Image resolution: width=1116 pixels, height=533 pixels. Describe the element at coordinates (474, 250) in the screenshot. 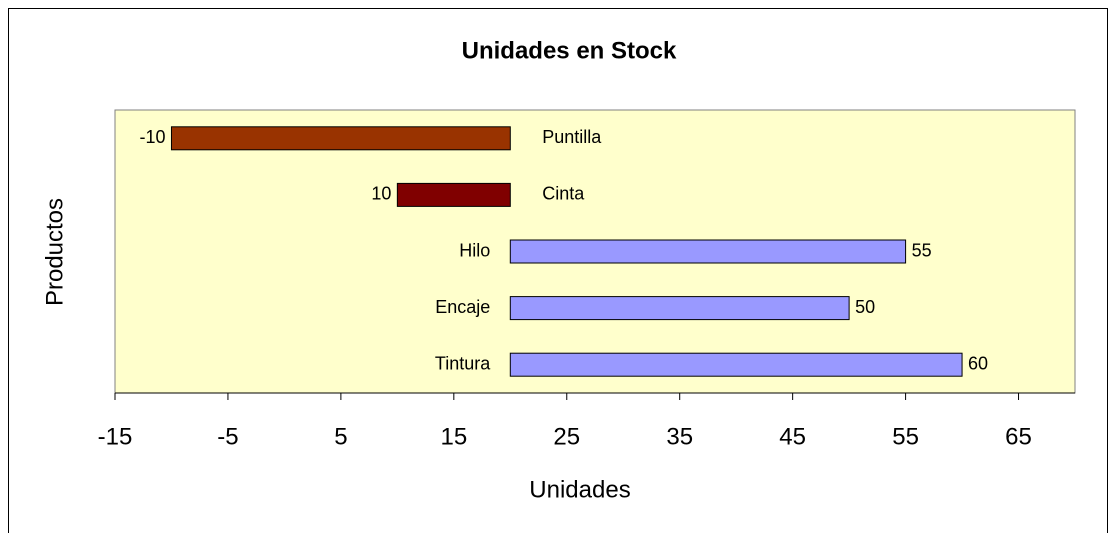

I see `category-label: Hilo` at that location.